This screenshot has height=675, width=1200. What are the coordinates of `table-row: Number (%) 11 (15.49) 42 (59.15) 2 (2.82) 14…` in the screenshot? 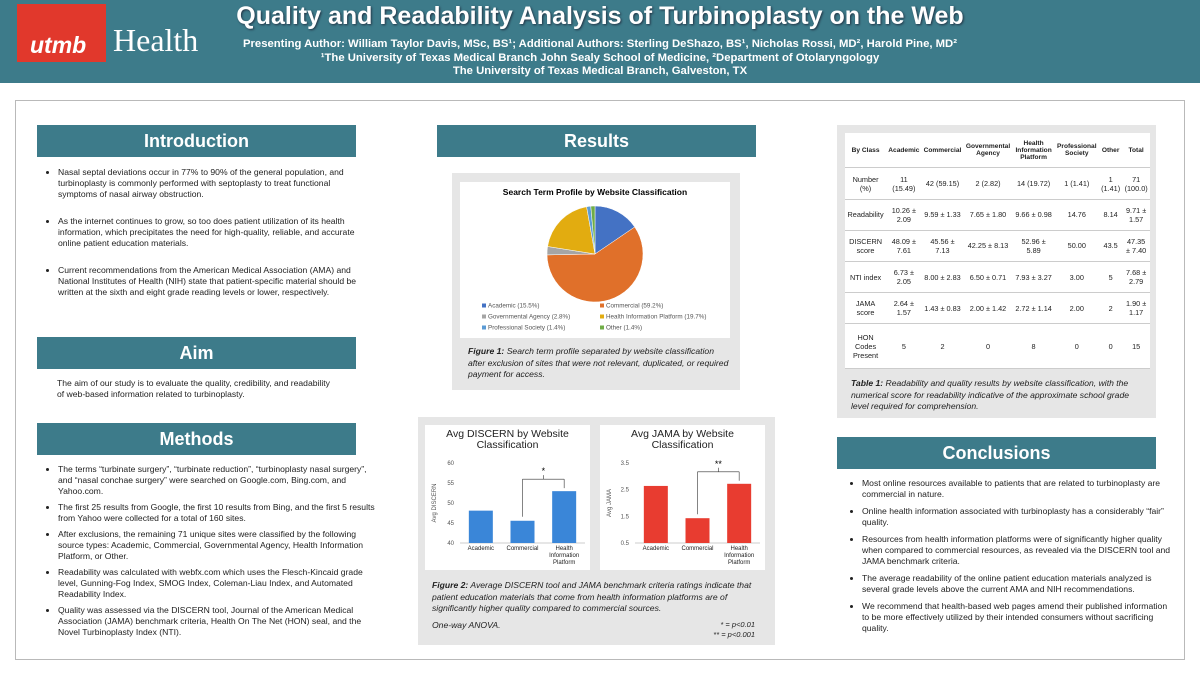 It's located at (997, 184).